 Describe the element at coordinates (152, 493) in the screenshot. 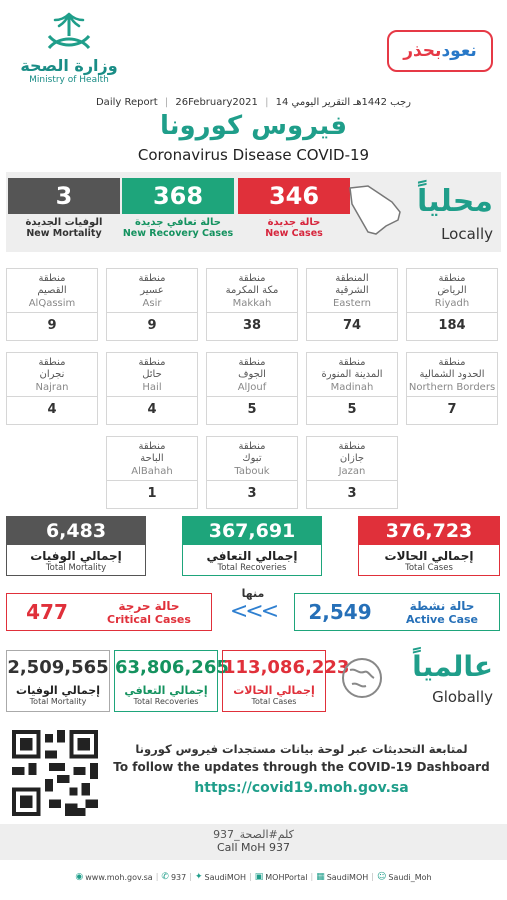

I see `region-value: 1` at that location.